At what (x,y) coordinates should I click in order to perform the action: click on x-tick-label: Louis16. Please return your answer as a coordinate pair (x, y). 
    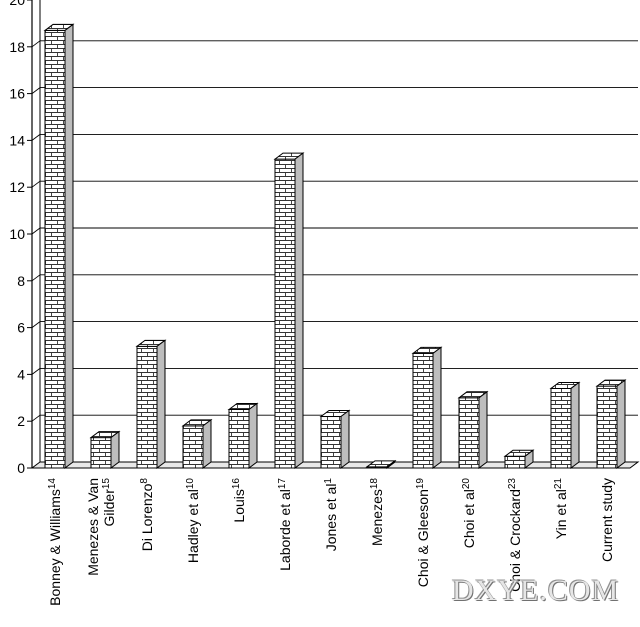
    Looking at the image, I should click on (239, 500).